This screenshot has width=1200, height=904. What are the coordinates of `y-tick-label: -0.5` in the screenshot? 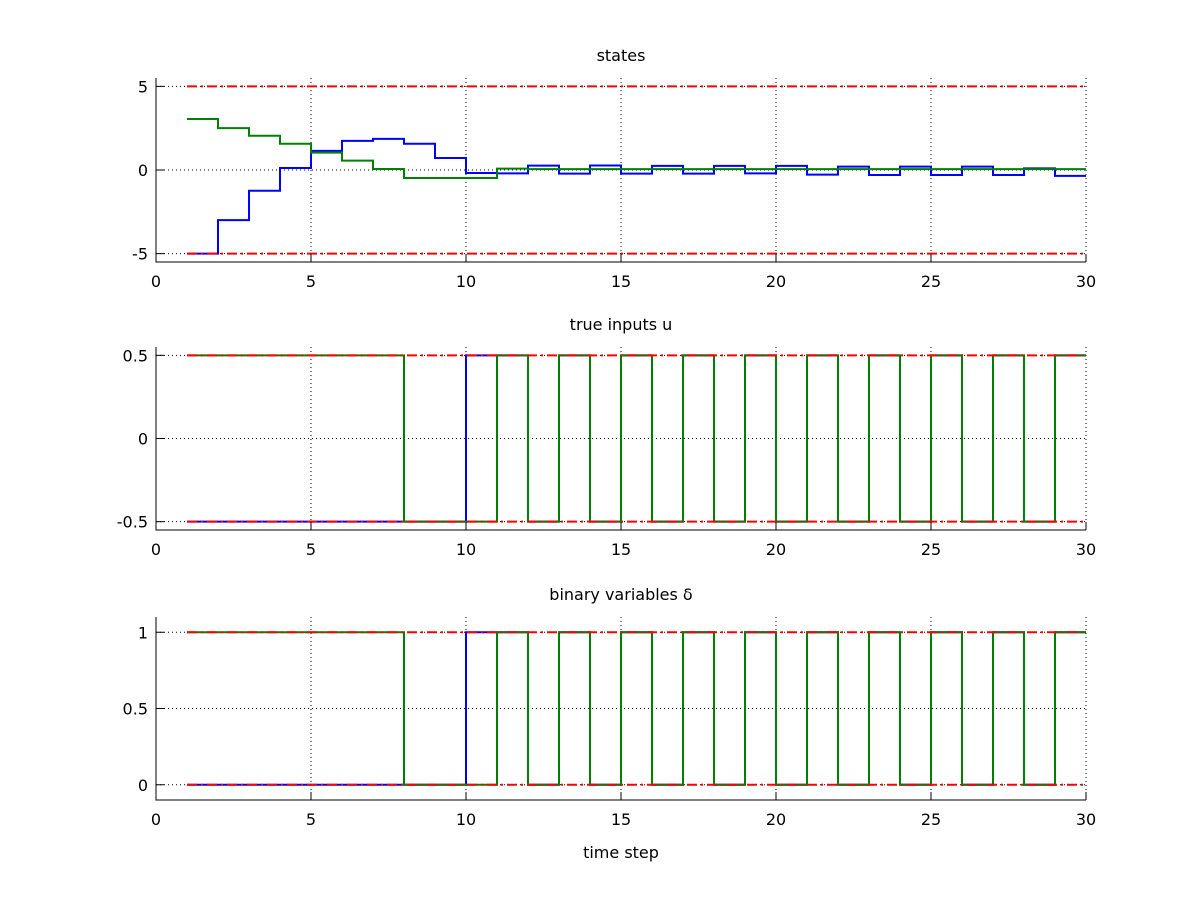 It's located at (132, 522).